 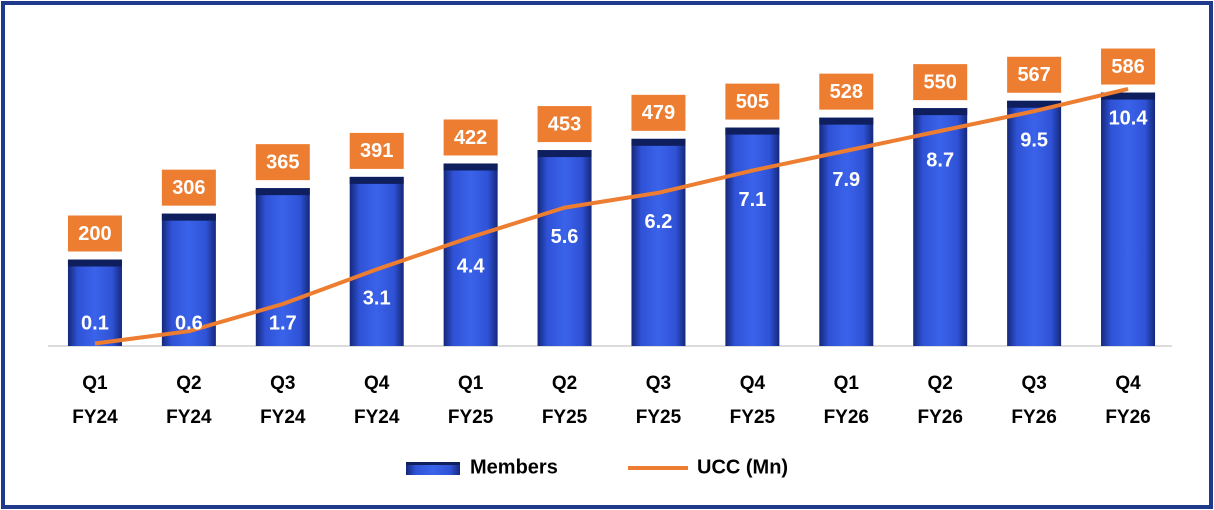 What do you see at coordinates (939, 400) in the screenshot?
I see `x-tick-label: Q2 FY26` at bounding box center [939, 400].